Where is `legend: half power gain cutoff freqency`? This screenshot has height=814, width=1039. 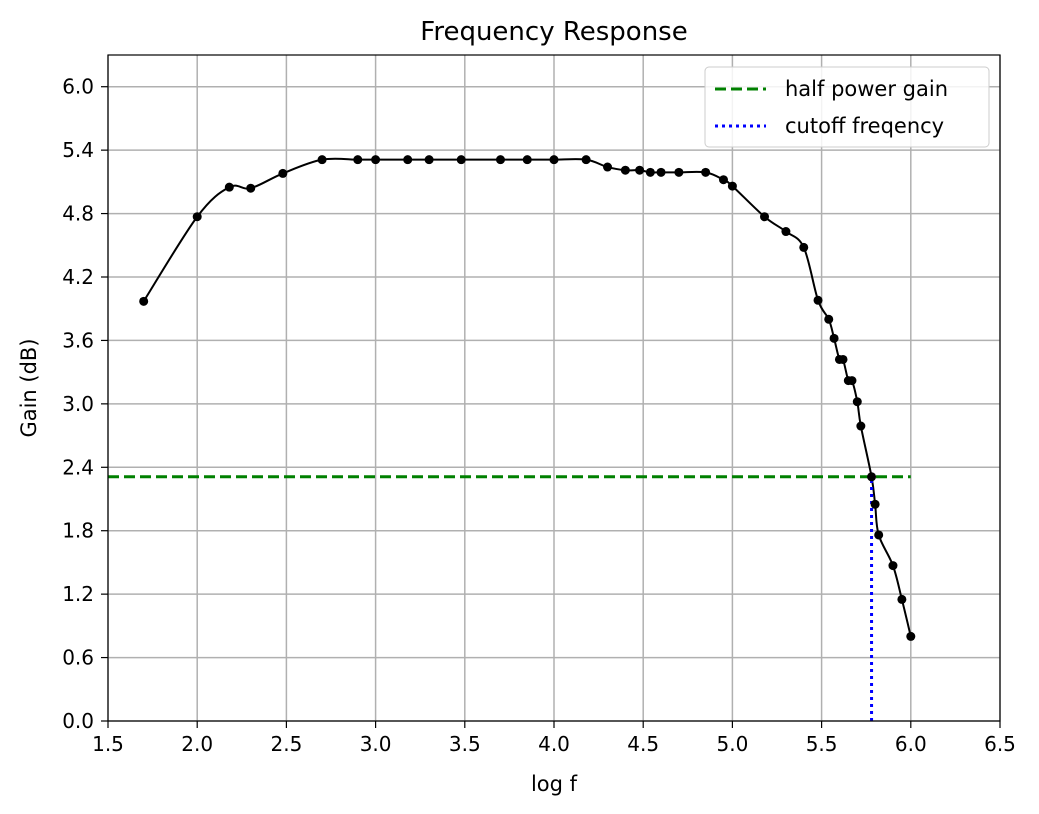
legend: half power gain cutoff freqency is located at coordinates (847, 107).